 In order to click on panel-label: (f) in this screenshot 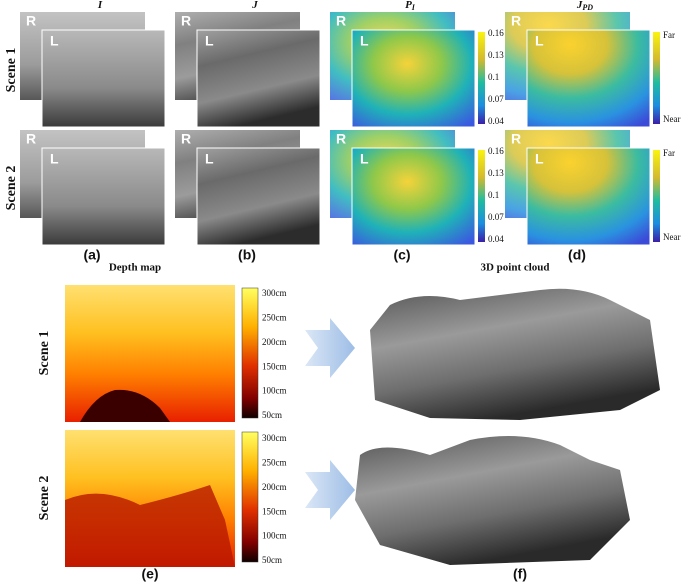, I will do `click(520, 574)`.